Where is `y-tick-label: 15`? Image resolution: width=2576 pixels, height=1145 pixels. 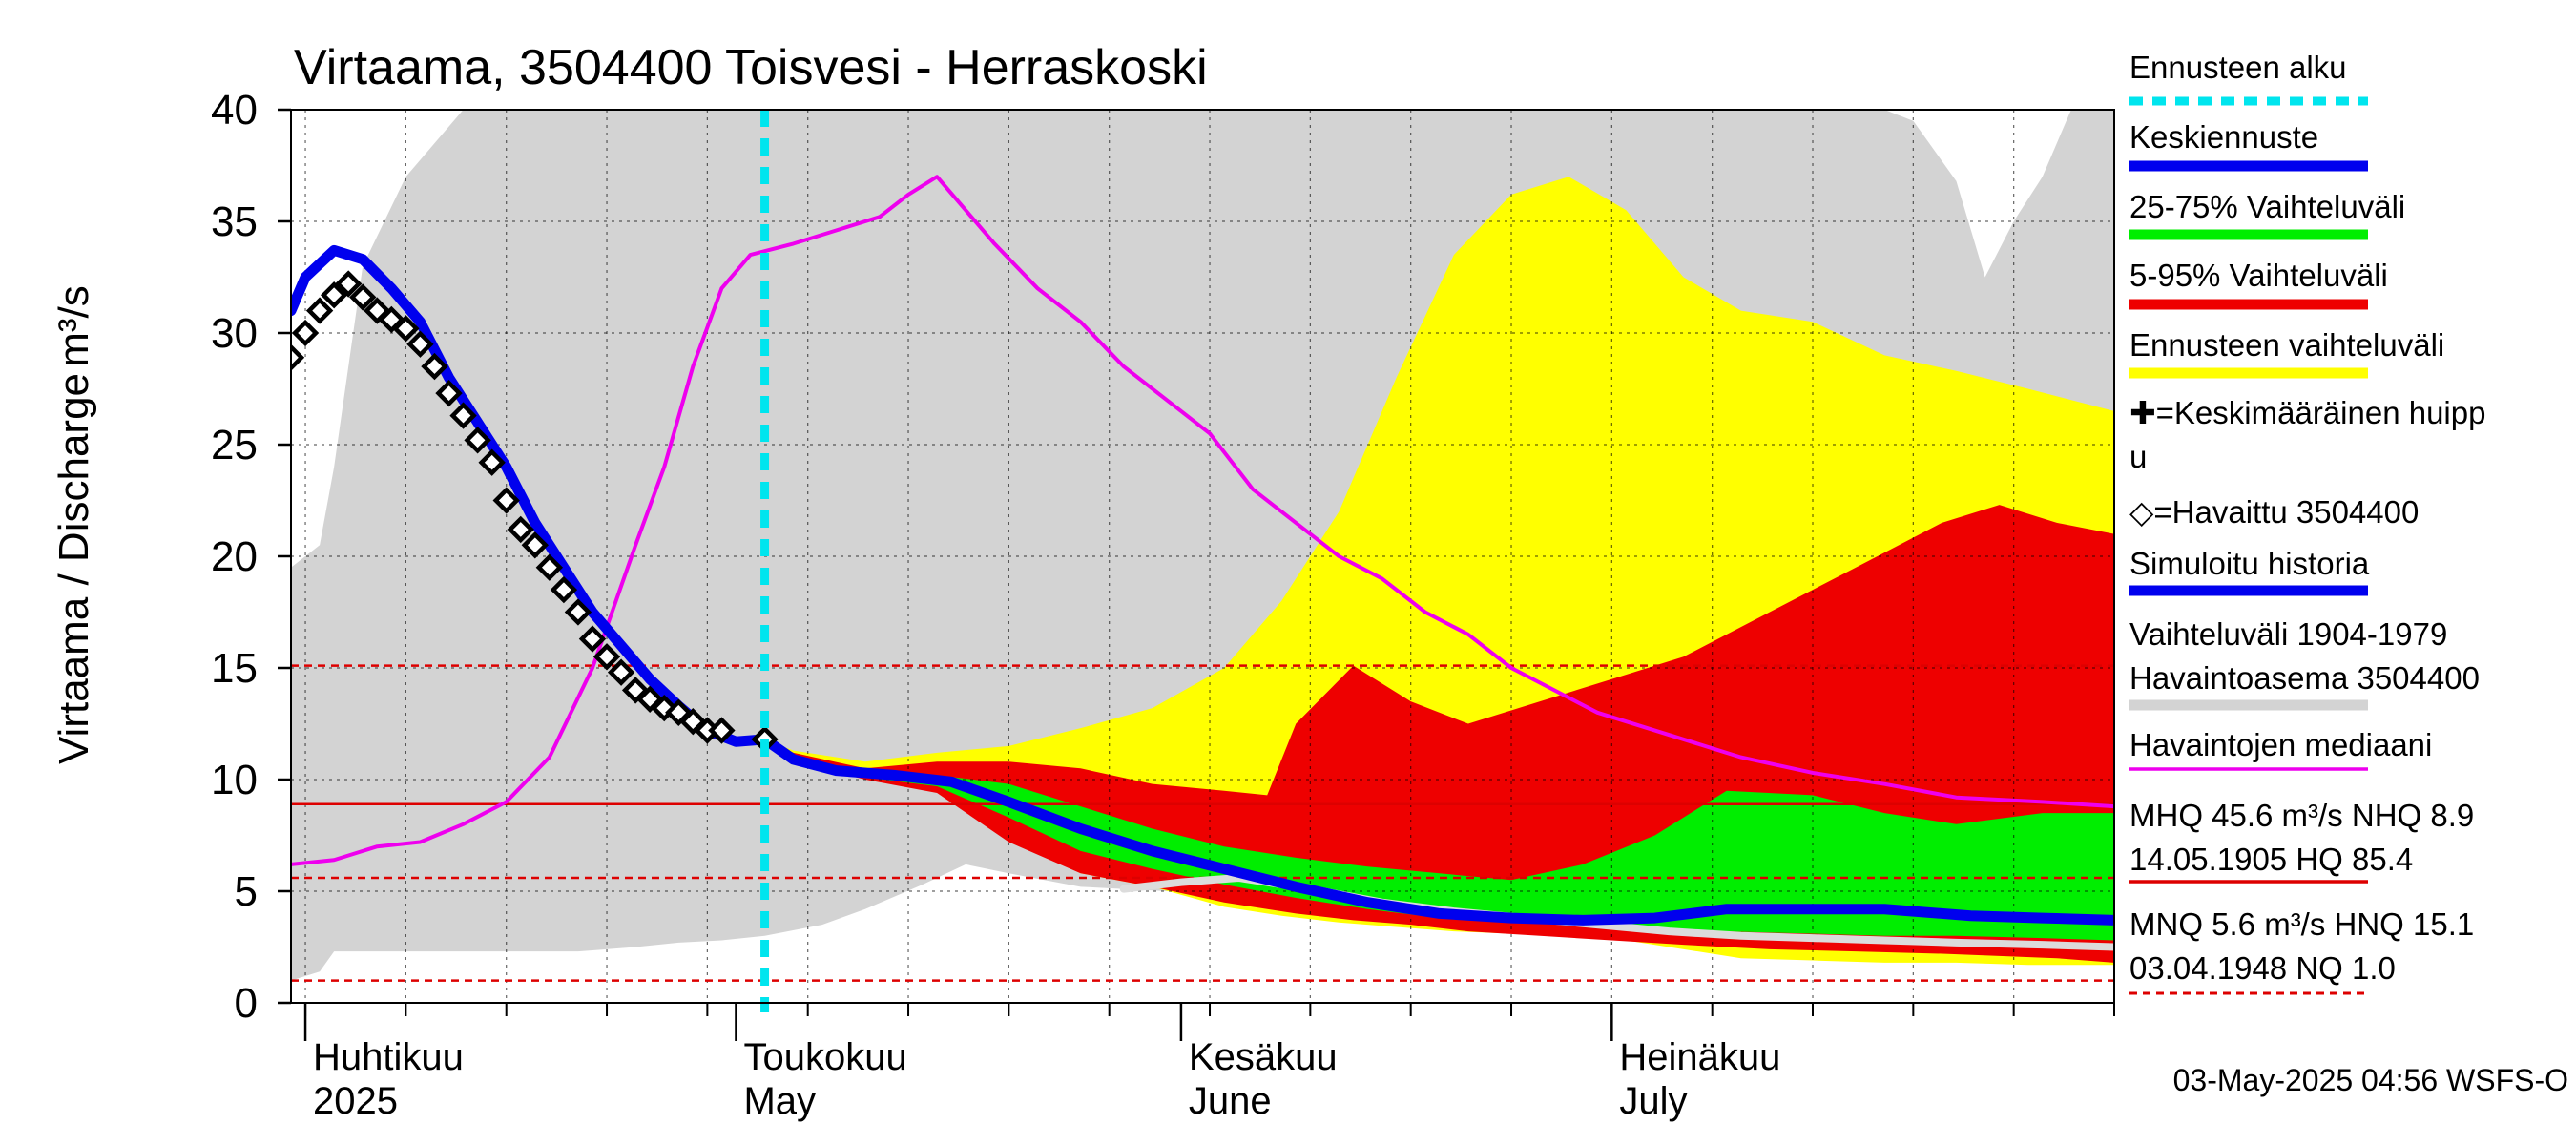
y-tick-label: 15 is located at coordinates (234, 668).